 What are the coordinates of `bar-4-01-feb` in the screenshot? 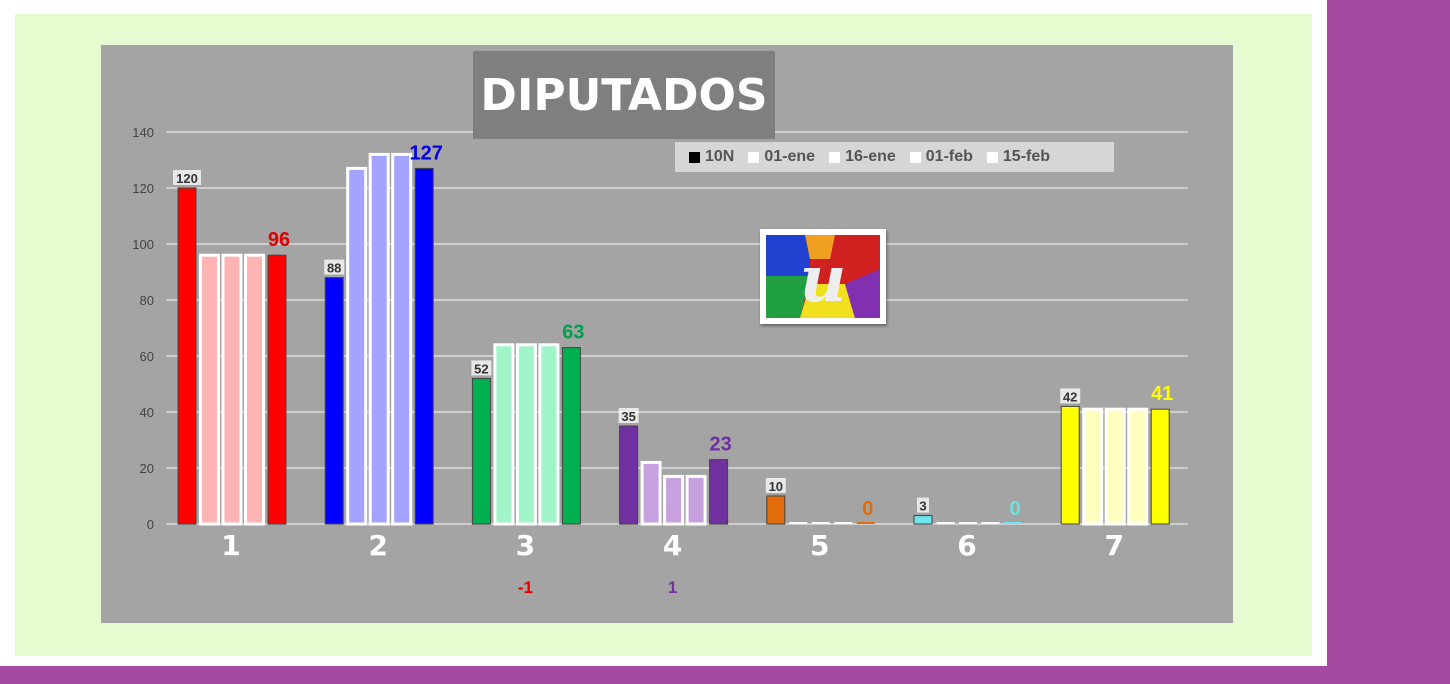 It's located at (696, 500).